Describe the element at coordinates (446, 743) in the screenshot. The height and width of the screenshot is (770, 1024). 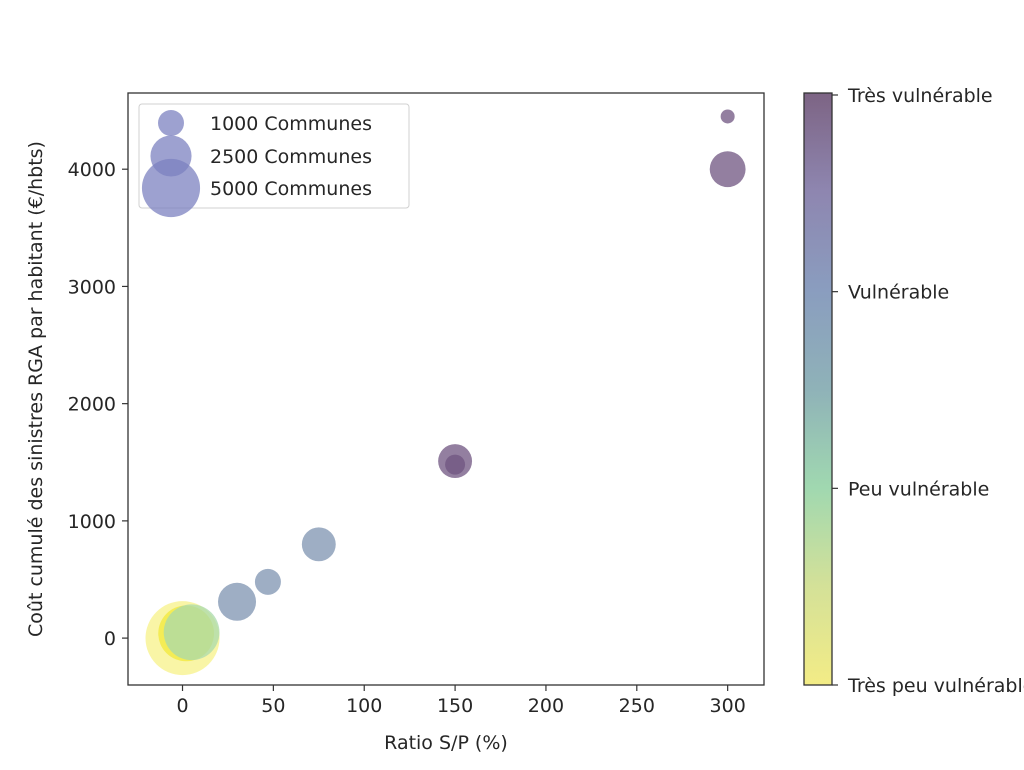
I see `x-axis-label: Ratio S/P (%)` at that location.